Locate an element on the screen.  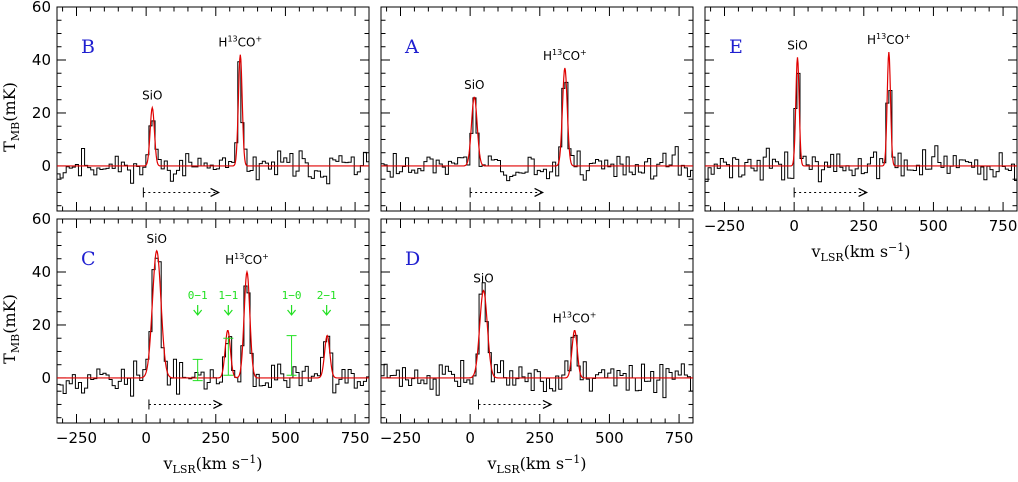
panel-label: B is located at coordinates (88, 47).